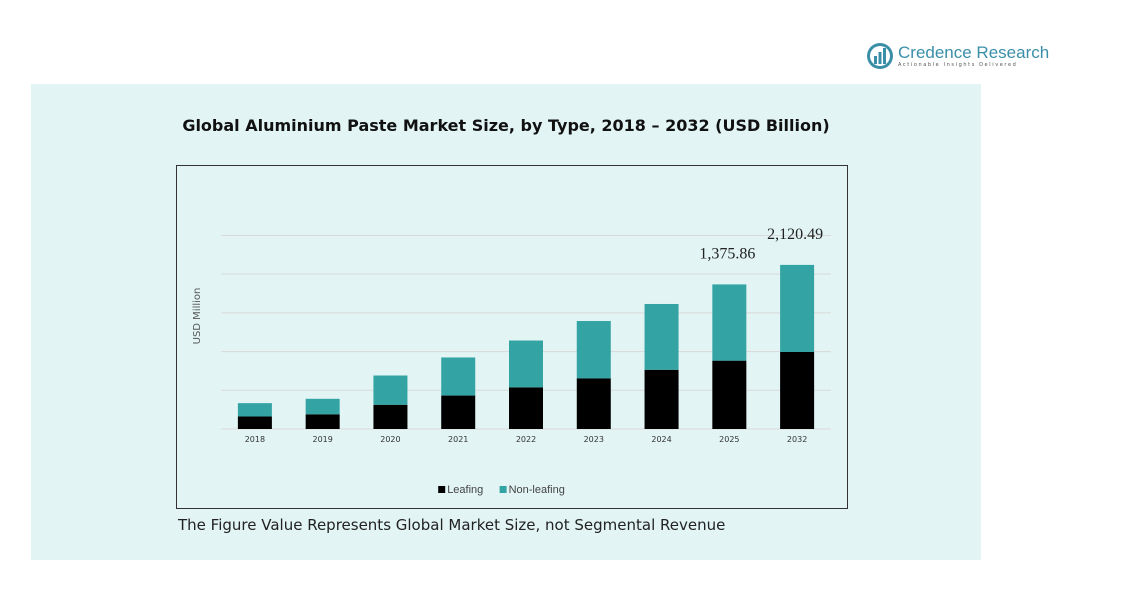 The height and width of the screenshot is (603, 1127). Describe the element at coordinates (661, 439) in the screenshot. I see `x-tick-label: 2024` at that location.